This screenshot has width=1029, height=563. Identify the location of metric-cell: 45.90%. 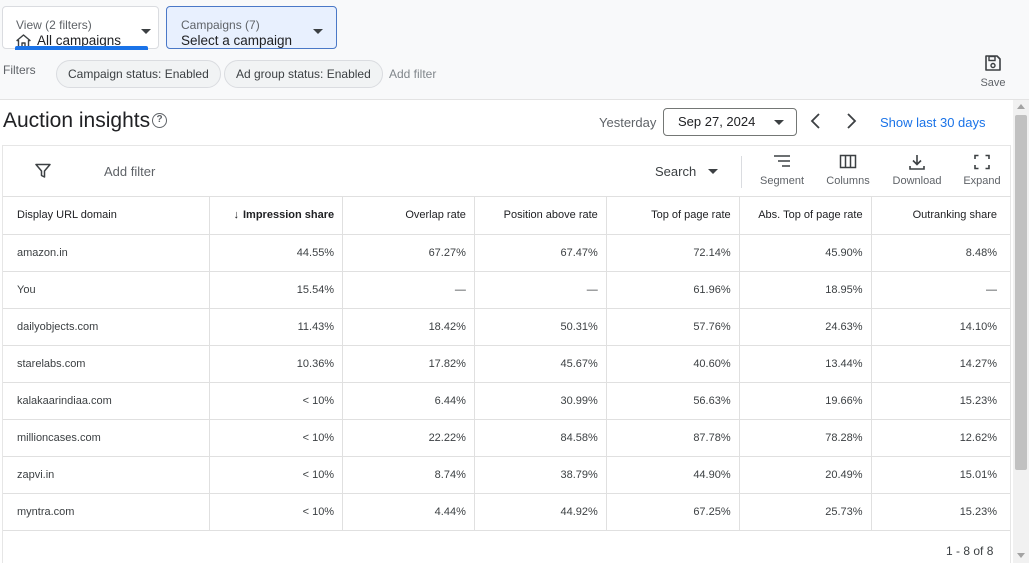
(805, 253).